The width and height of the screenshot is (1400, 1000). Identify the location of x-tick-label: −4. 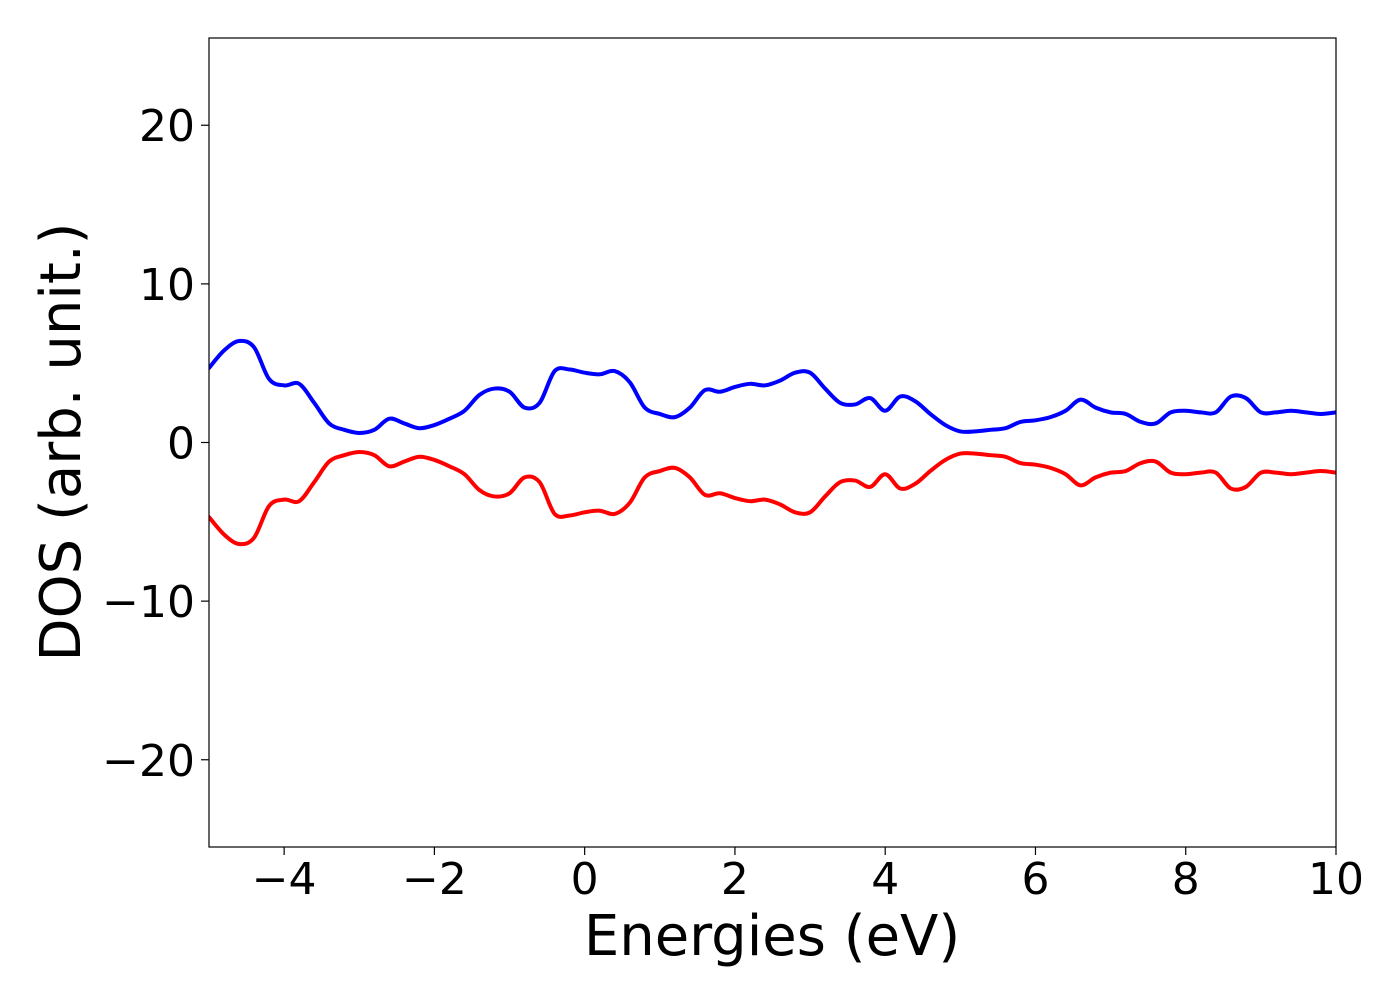
(284, 879).